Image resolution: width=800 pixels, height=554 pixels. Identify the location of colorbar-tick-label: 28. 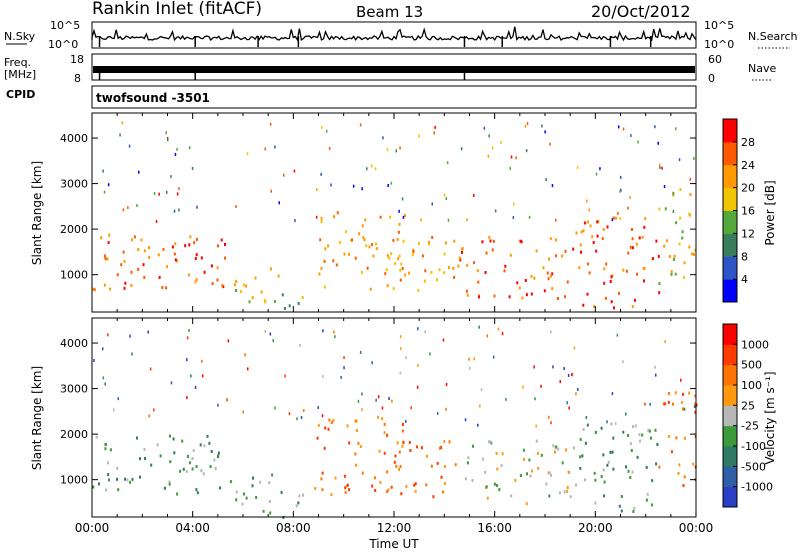
(748, 142).